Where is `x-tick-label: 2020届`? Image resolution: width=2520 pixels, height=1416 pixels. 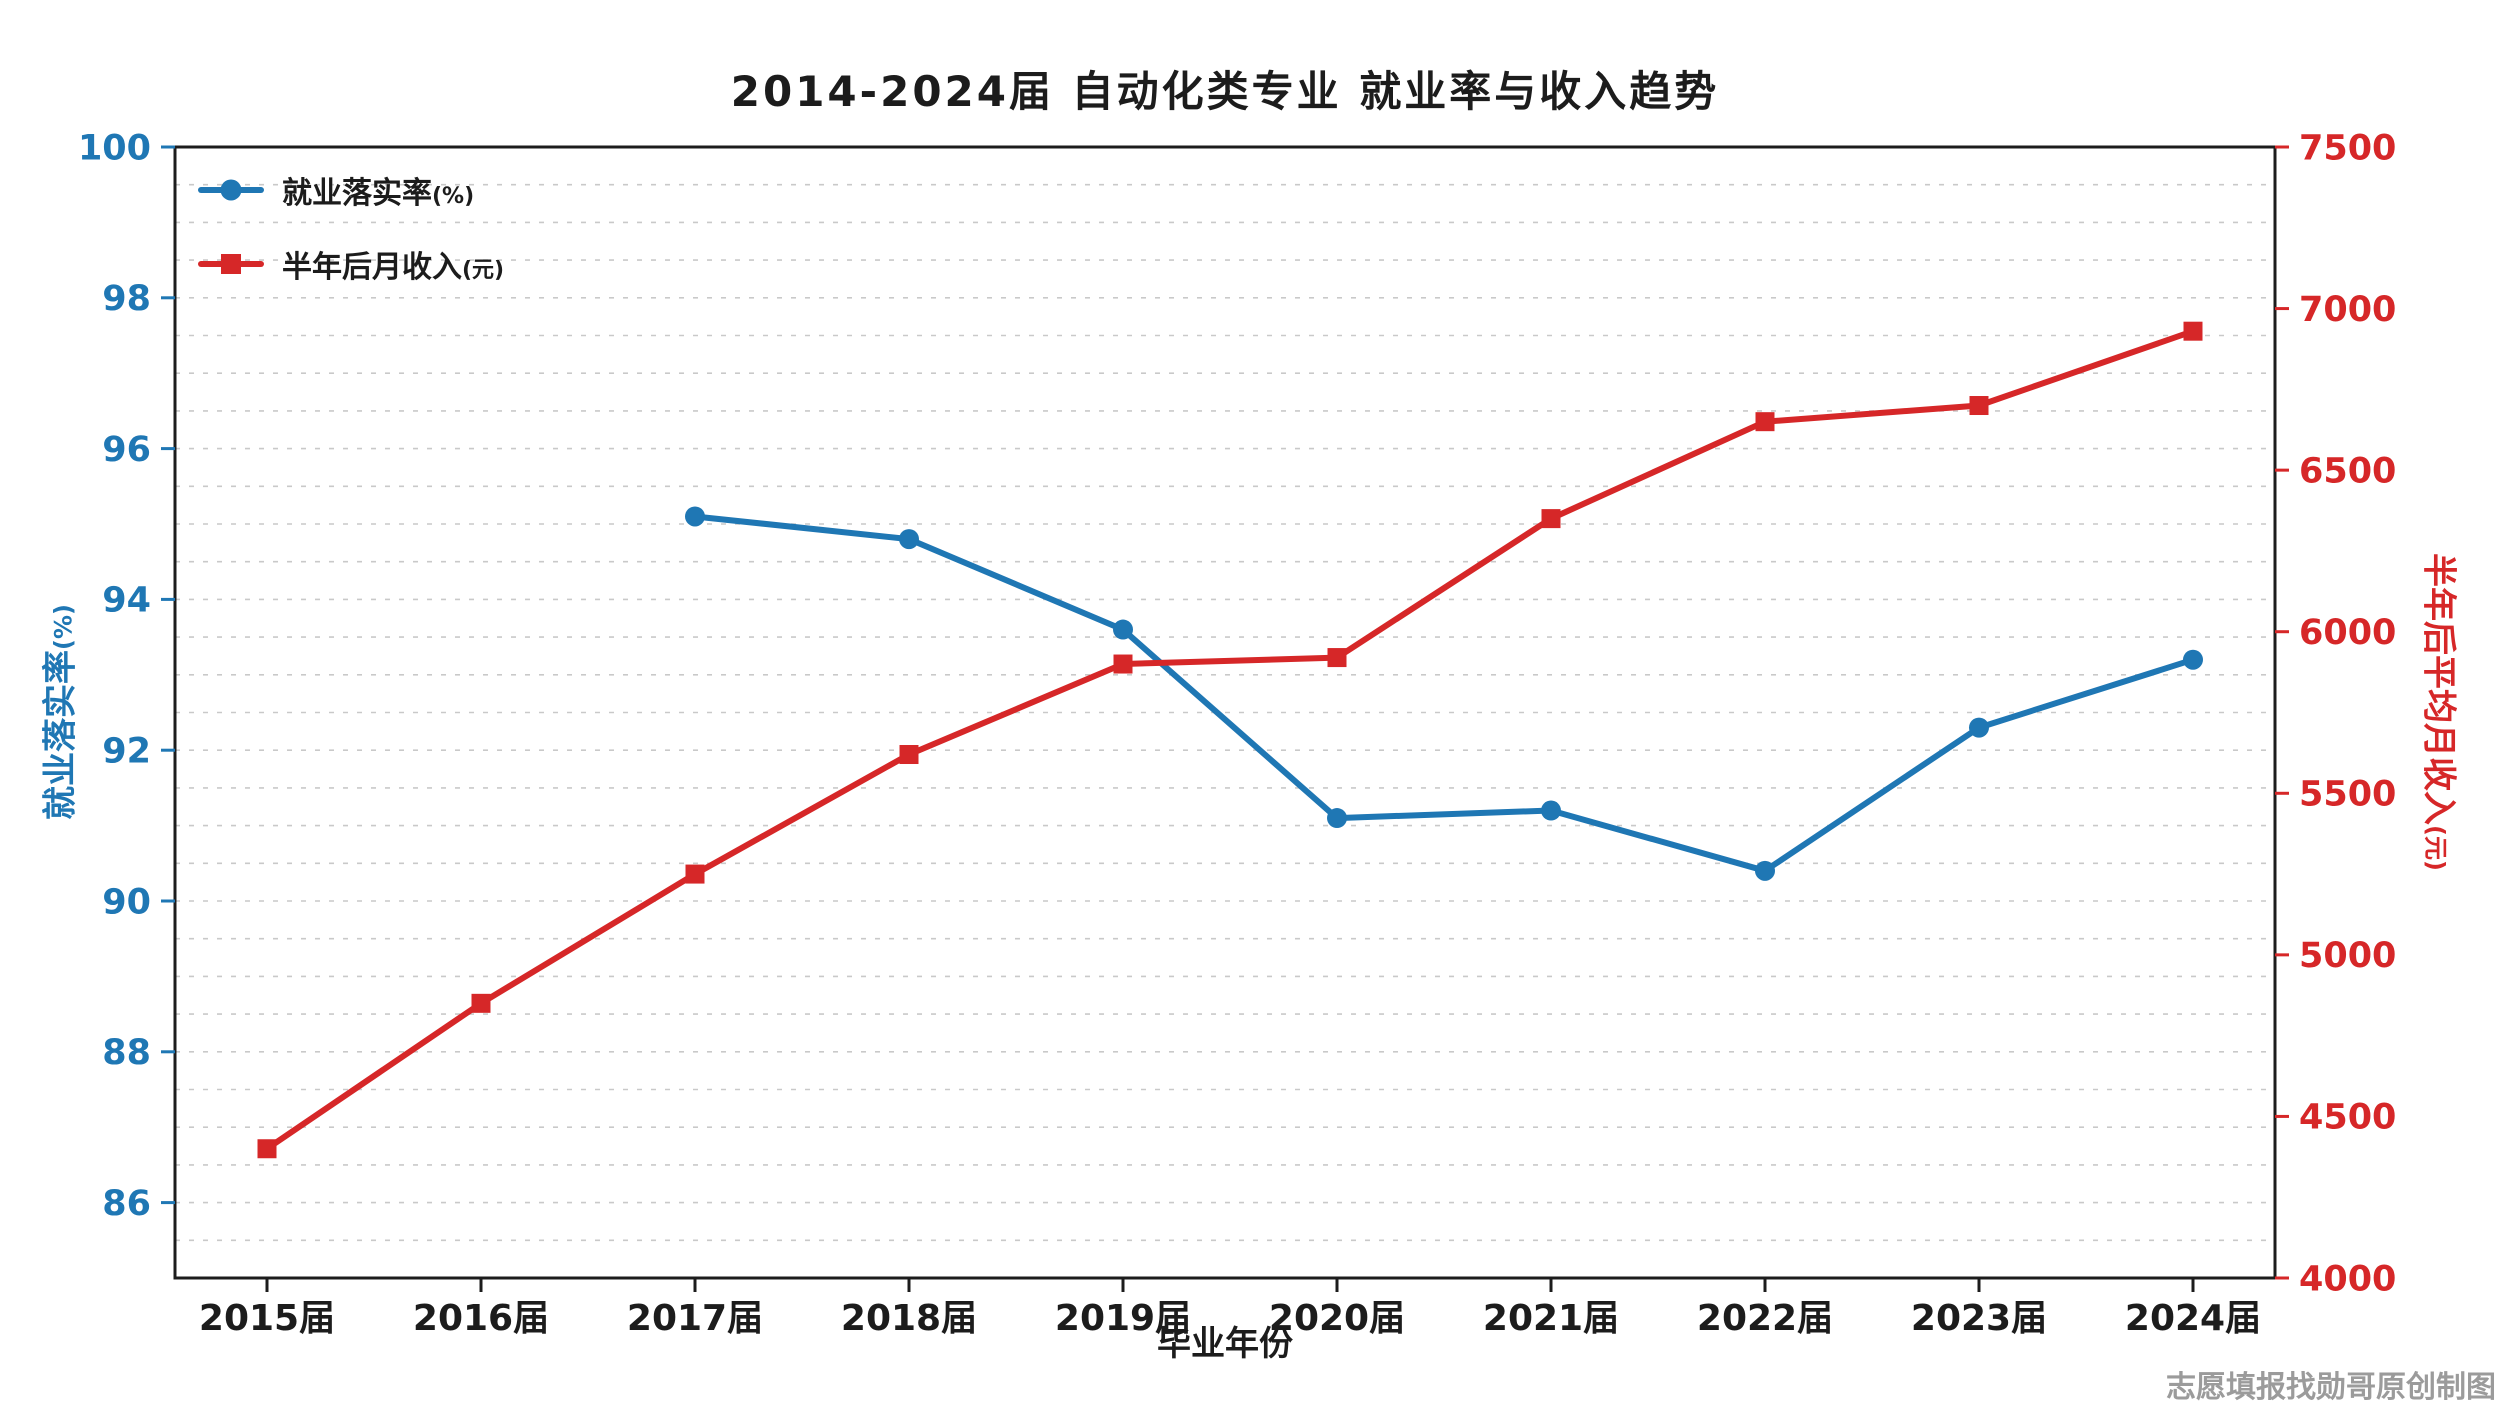
x-tick-label: 2020届 is located at coordinates (1337, 1318).